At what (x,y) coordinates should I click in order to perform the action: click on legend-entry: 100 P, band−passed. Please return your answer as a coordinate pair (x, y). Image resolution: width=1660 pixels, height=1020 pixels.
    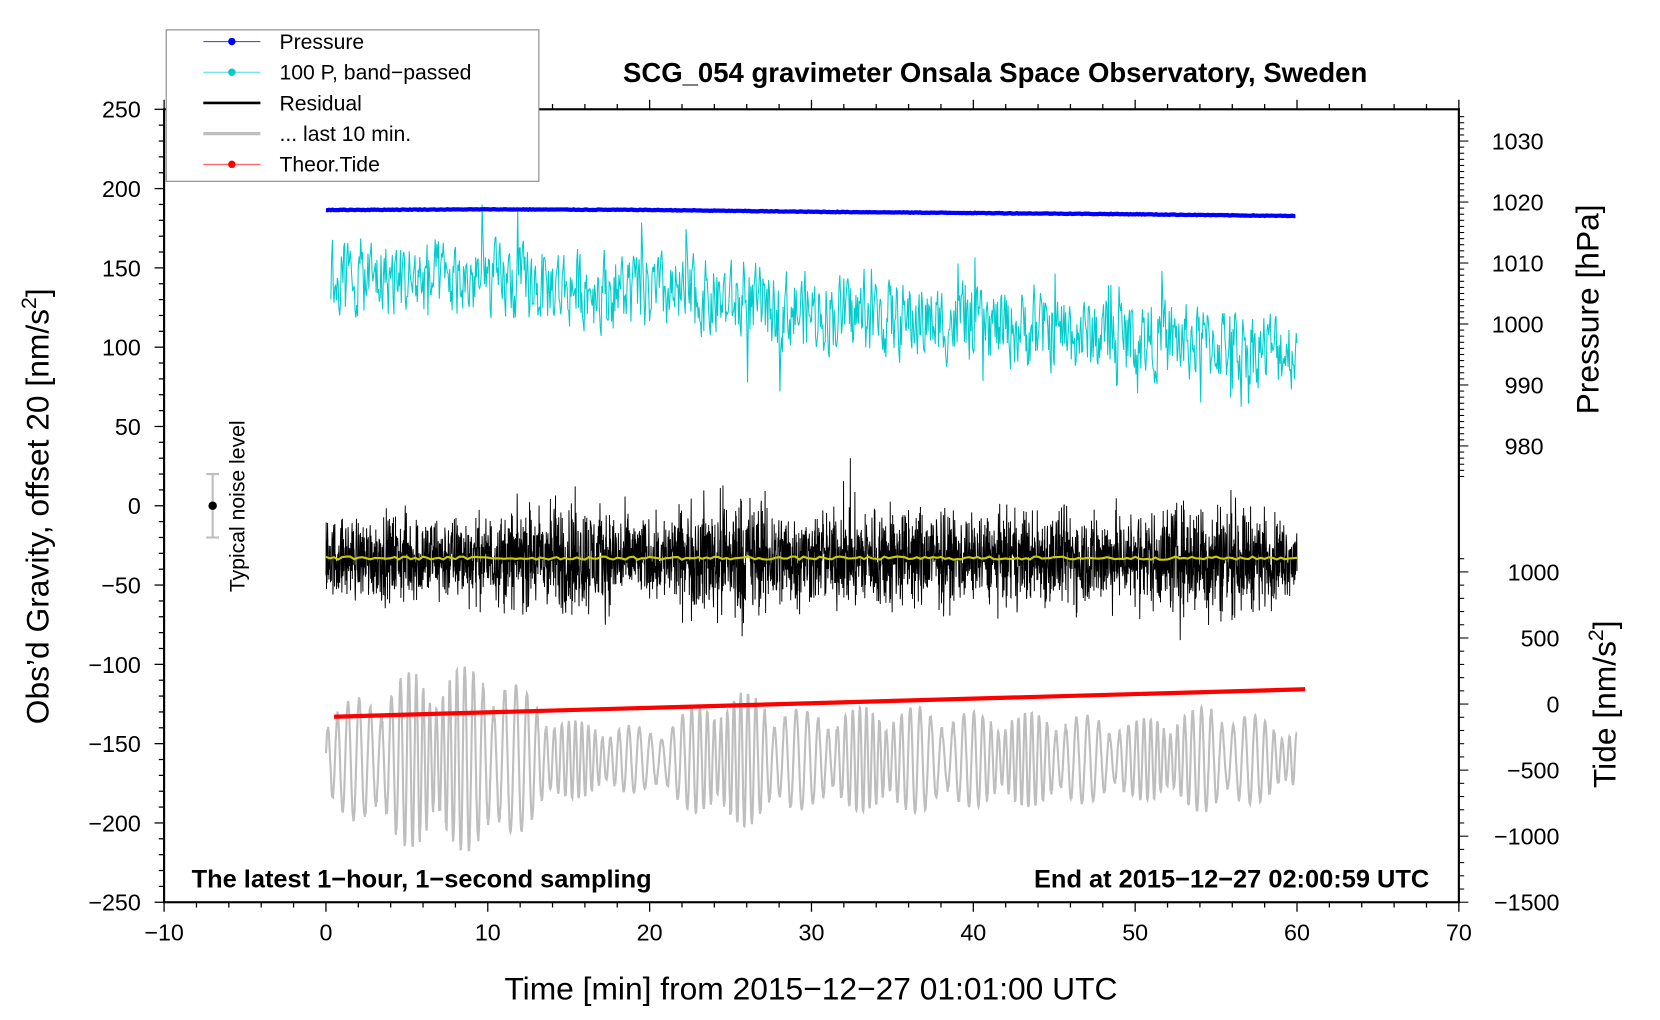
    Looking at the image, I should click on (337, 73).